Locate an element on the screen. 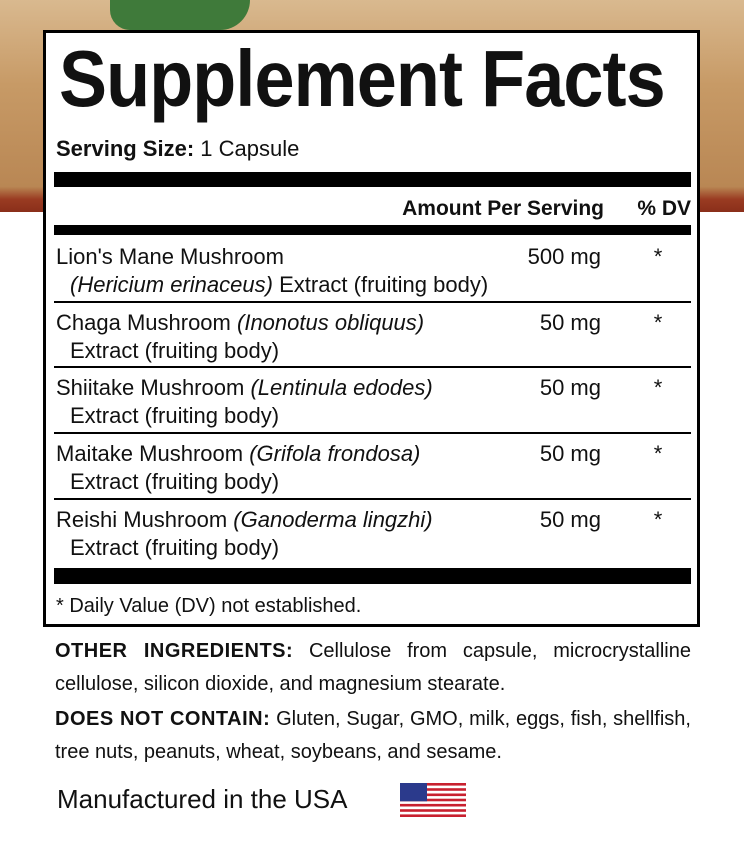 This screenshot has width=744, height=850. us-flag is located at coordinates (433, 800).